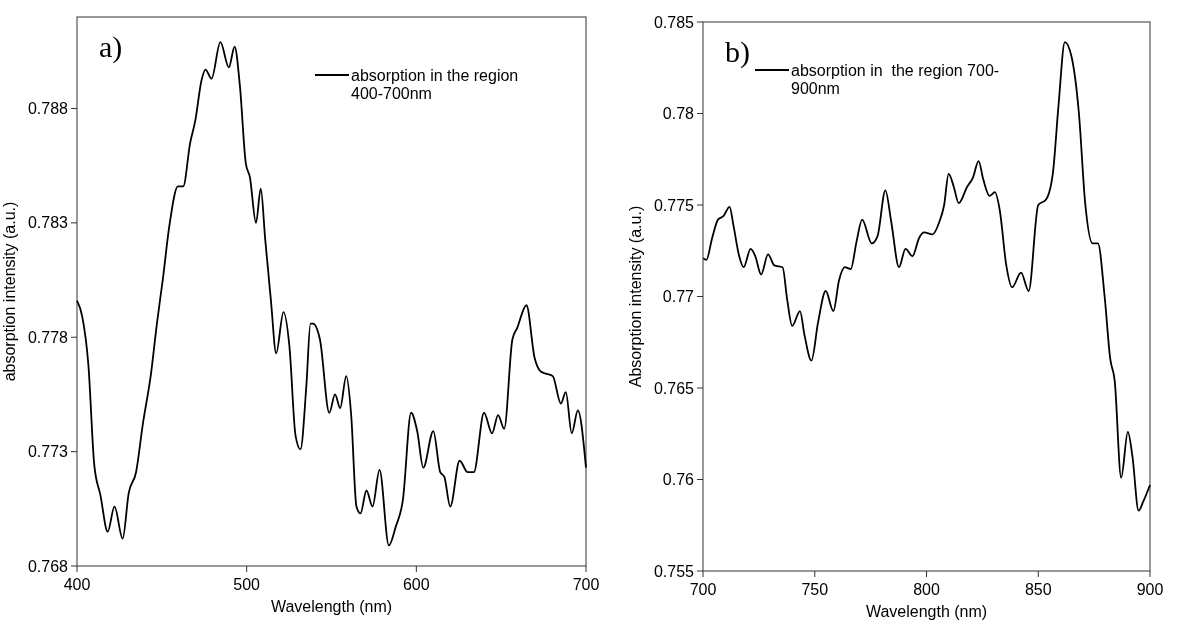 Image resolution: width=1189 pixels, height=631 pixels. Describe the element at coordinates (435, 84) in the screenshot. I see `legend-label: absorption in the region 400-700nm` at that location.